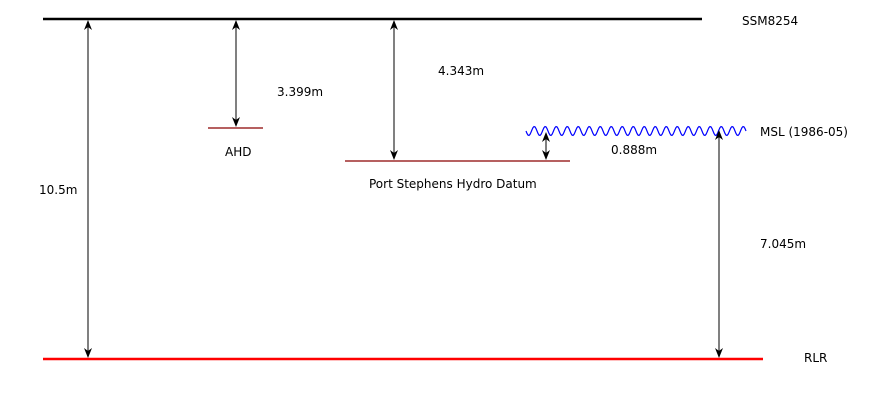  What do you see at coordinates (815, 358) in the screenshot?
I see `rlr-label: RLR` at bounding box center [815, 358].